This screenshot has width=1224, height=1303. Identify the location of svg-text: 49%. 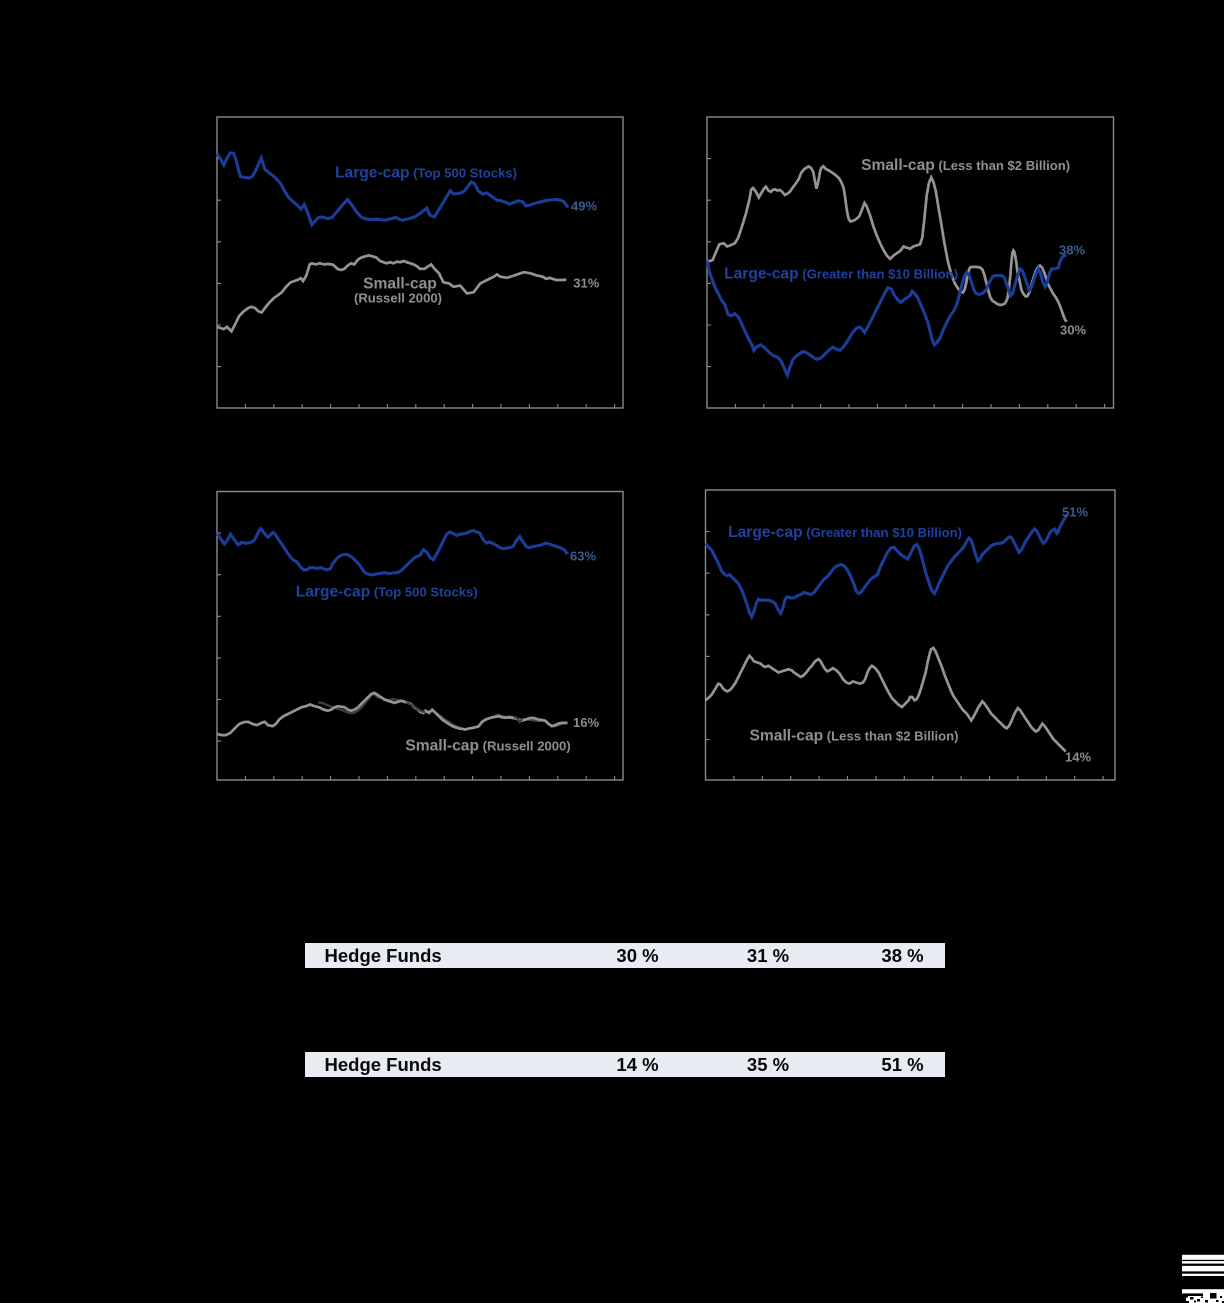
(584, 206).